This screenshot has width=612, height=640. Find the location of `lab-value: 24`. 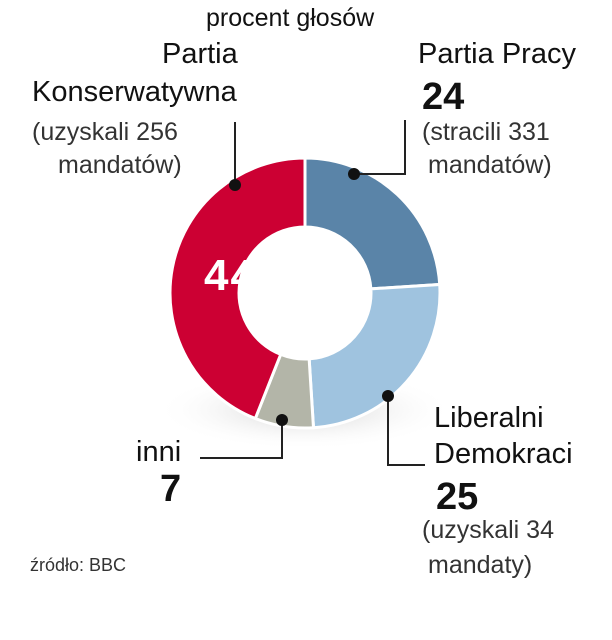

lab-value: 24 is located at coordinates (443, 97).